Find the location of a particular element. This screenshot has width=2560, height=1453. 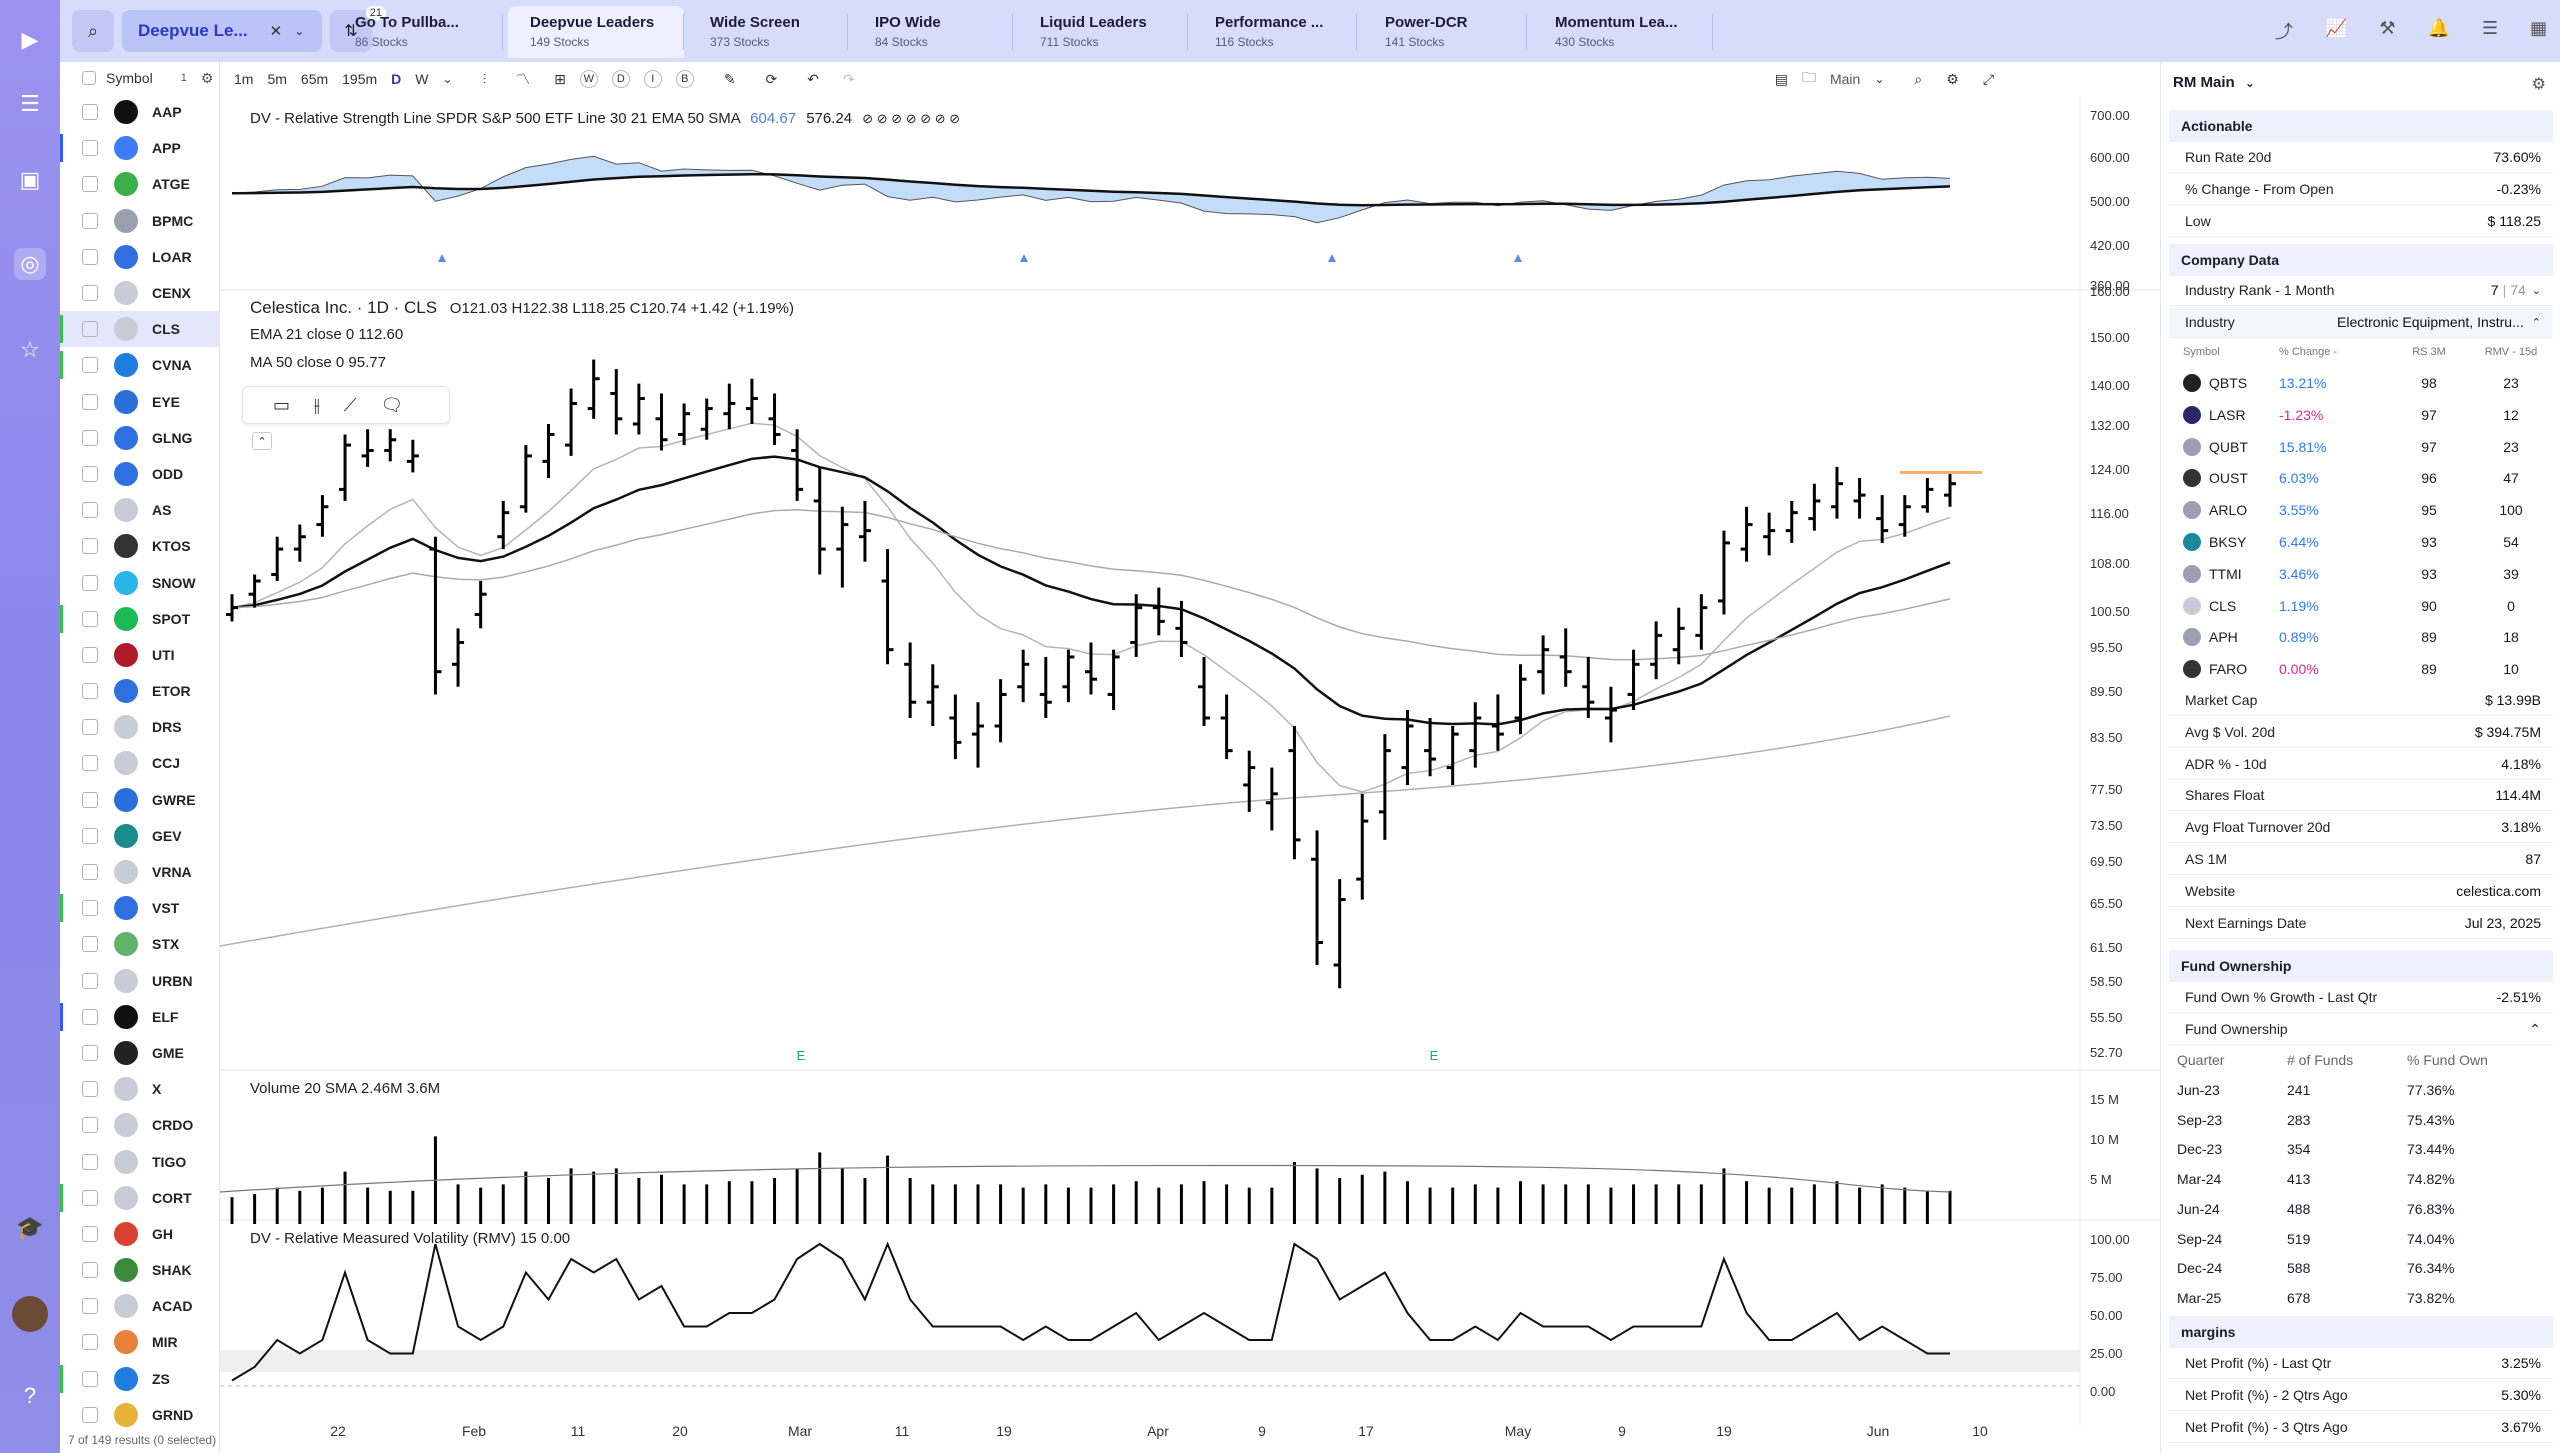

tab-6: Power-DCR 141 Stocks is located at coordinates (1445, 32).